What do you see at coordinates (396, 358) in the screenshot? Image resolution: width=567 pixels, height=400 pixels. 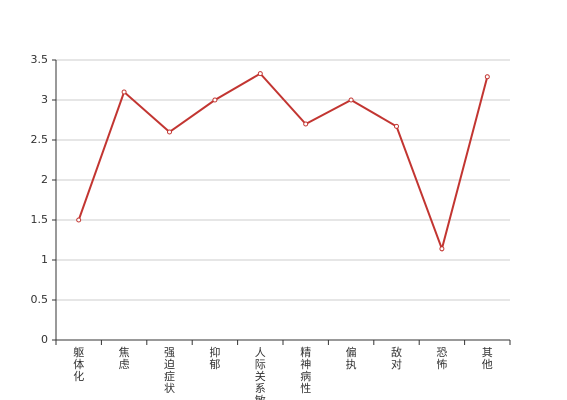 I see `x-tick-label: 敌对` at bounding box center [396, 358].